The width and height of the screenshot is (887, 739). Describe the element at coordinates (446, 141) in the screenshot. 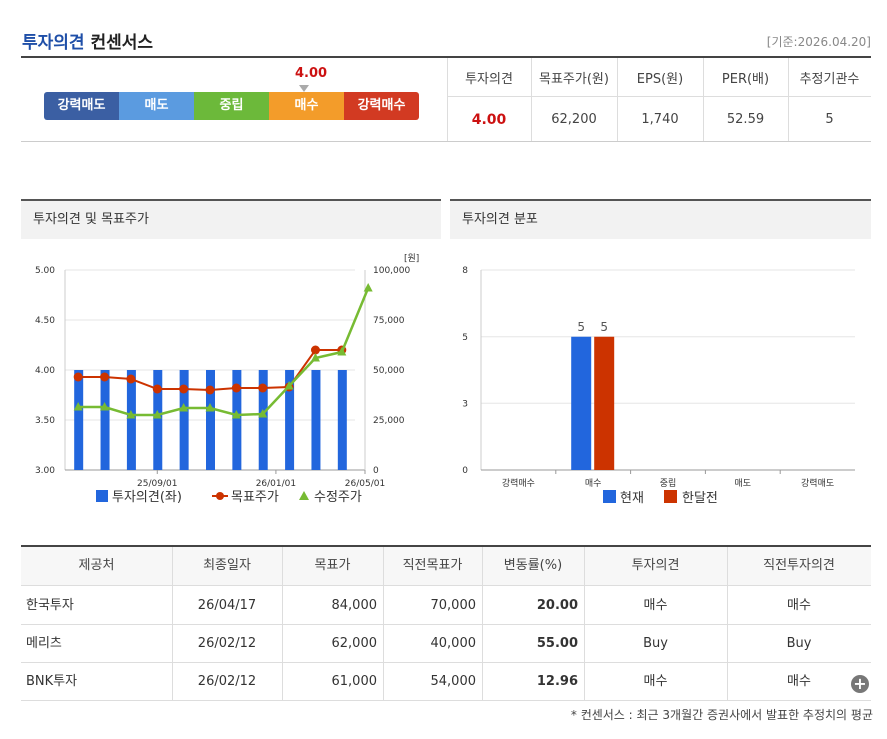

I see `summary-bottom-line` at that location.